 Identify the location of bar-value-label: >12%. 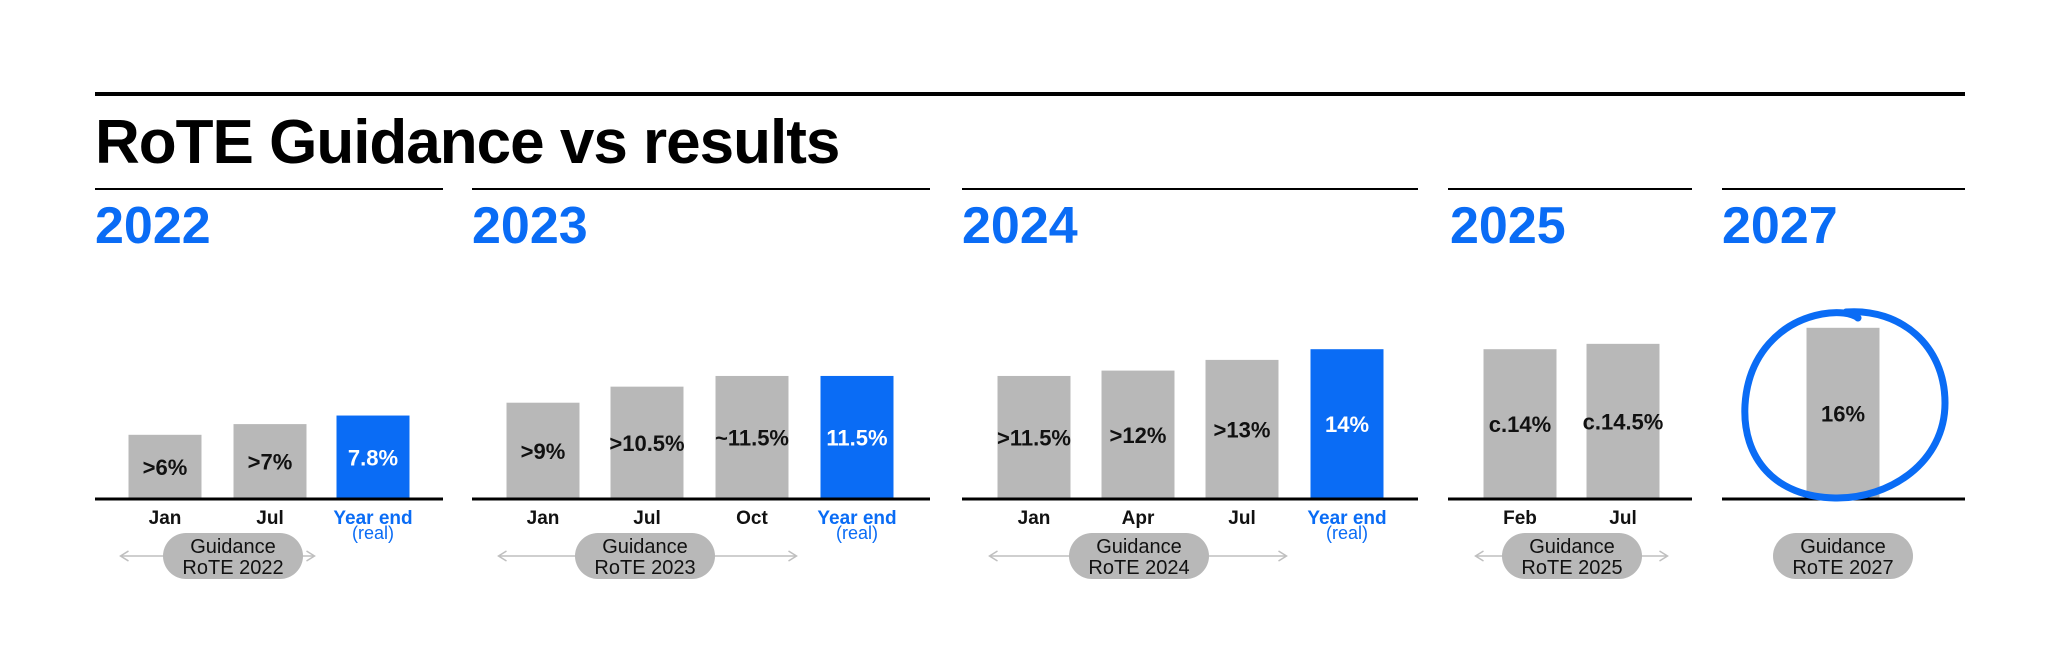
(1138, 435).